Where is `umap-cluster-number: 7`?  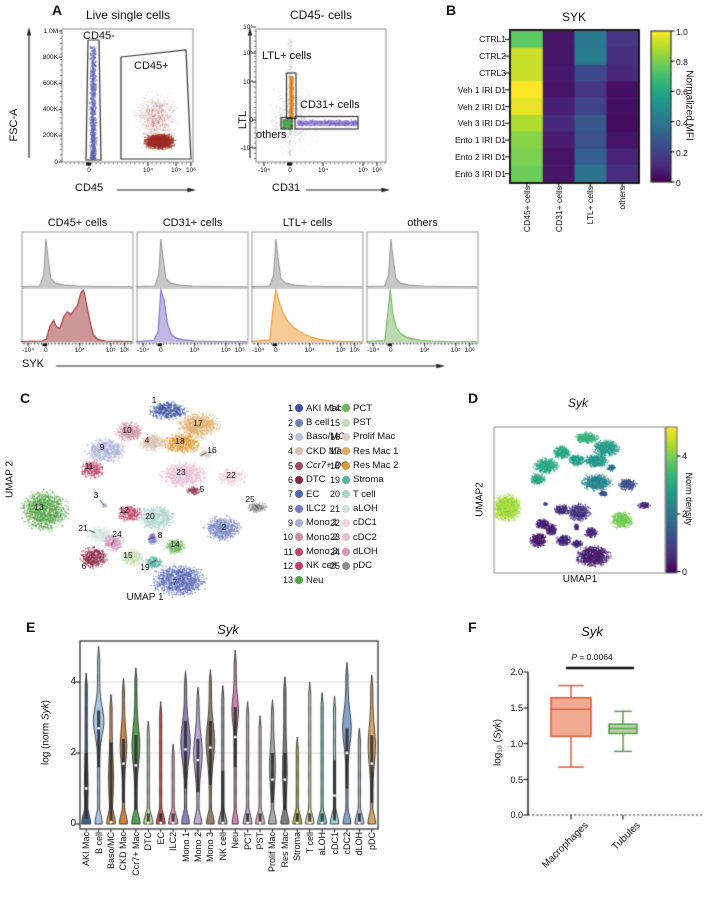
umap-cluster-number: 7 is located at coordinates (175, 582).